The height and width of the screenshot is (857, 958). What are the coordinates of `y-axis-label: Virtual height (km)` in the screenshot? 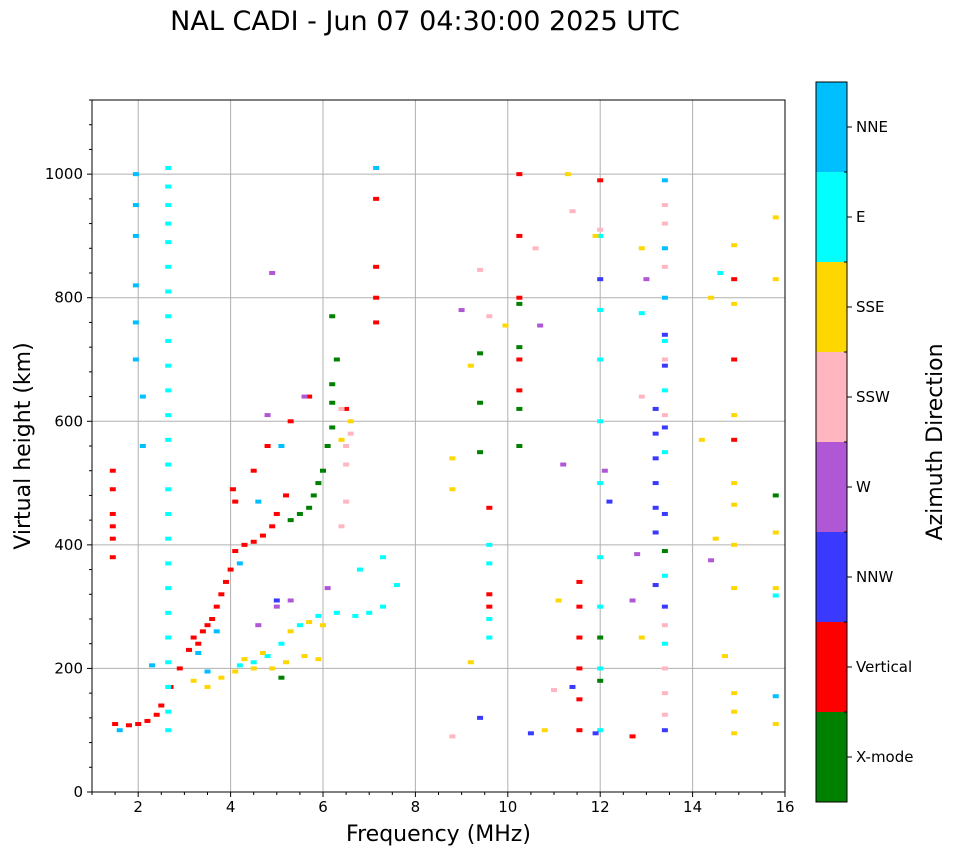 It's located at (23, 445).